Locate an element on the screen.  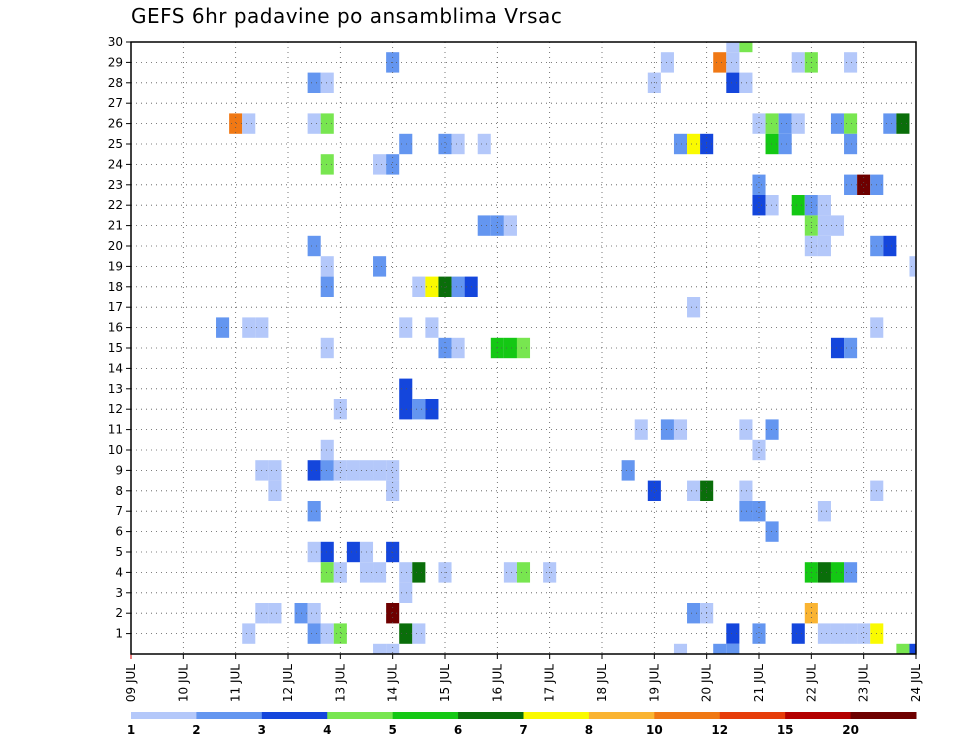
y-tick-label: 27 is located at coordinates (115, 103).